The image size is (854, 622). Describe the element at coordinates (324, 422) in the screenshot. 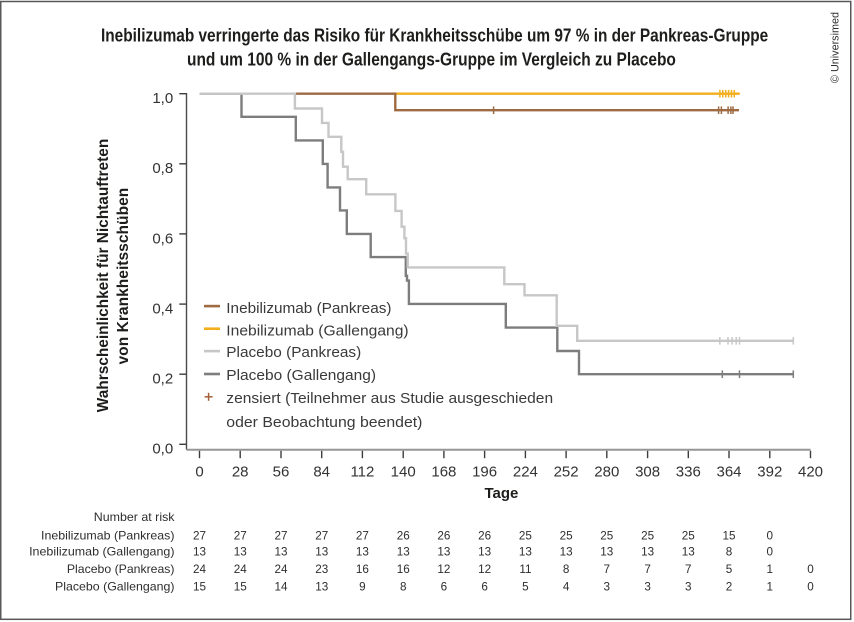

I see `svg-text: oder Beobachtung beendet)` at that location.